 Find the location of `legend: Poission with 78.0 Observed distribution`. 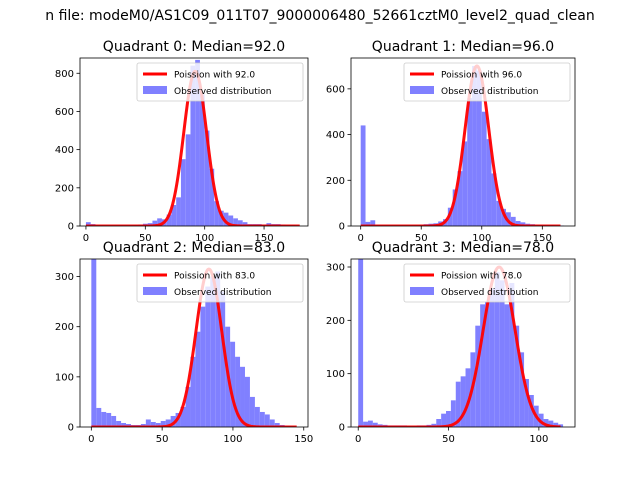

legend: Poission with 78.0 Observed distribution is located at coordinates (487, 283).